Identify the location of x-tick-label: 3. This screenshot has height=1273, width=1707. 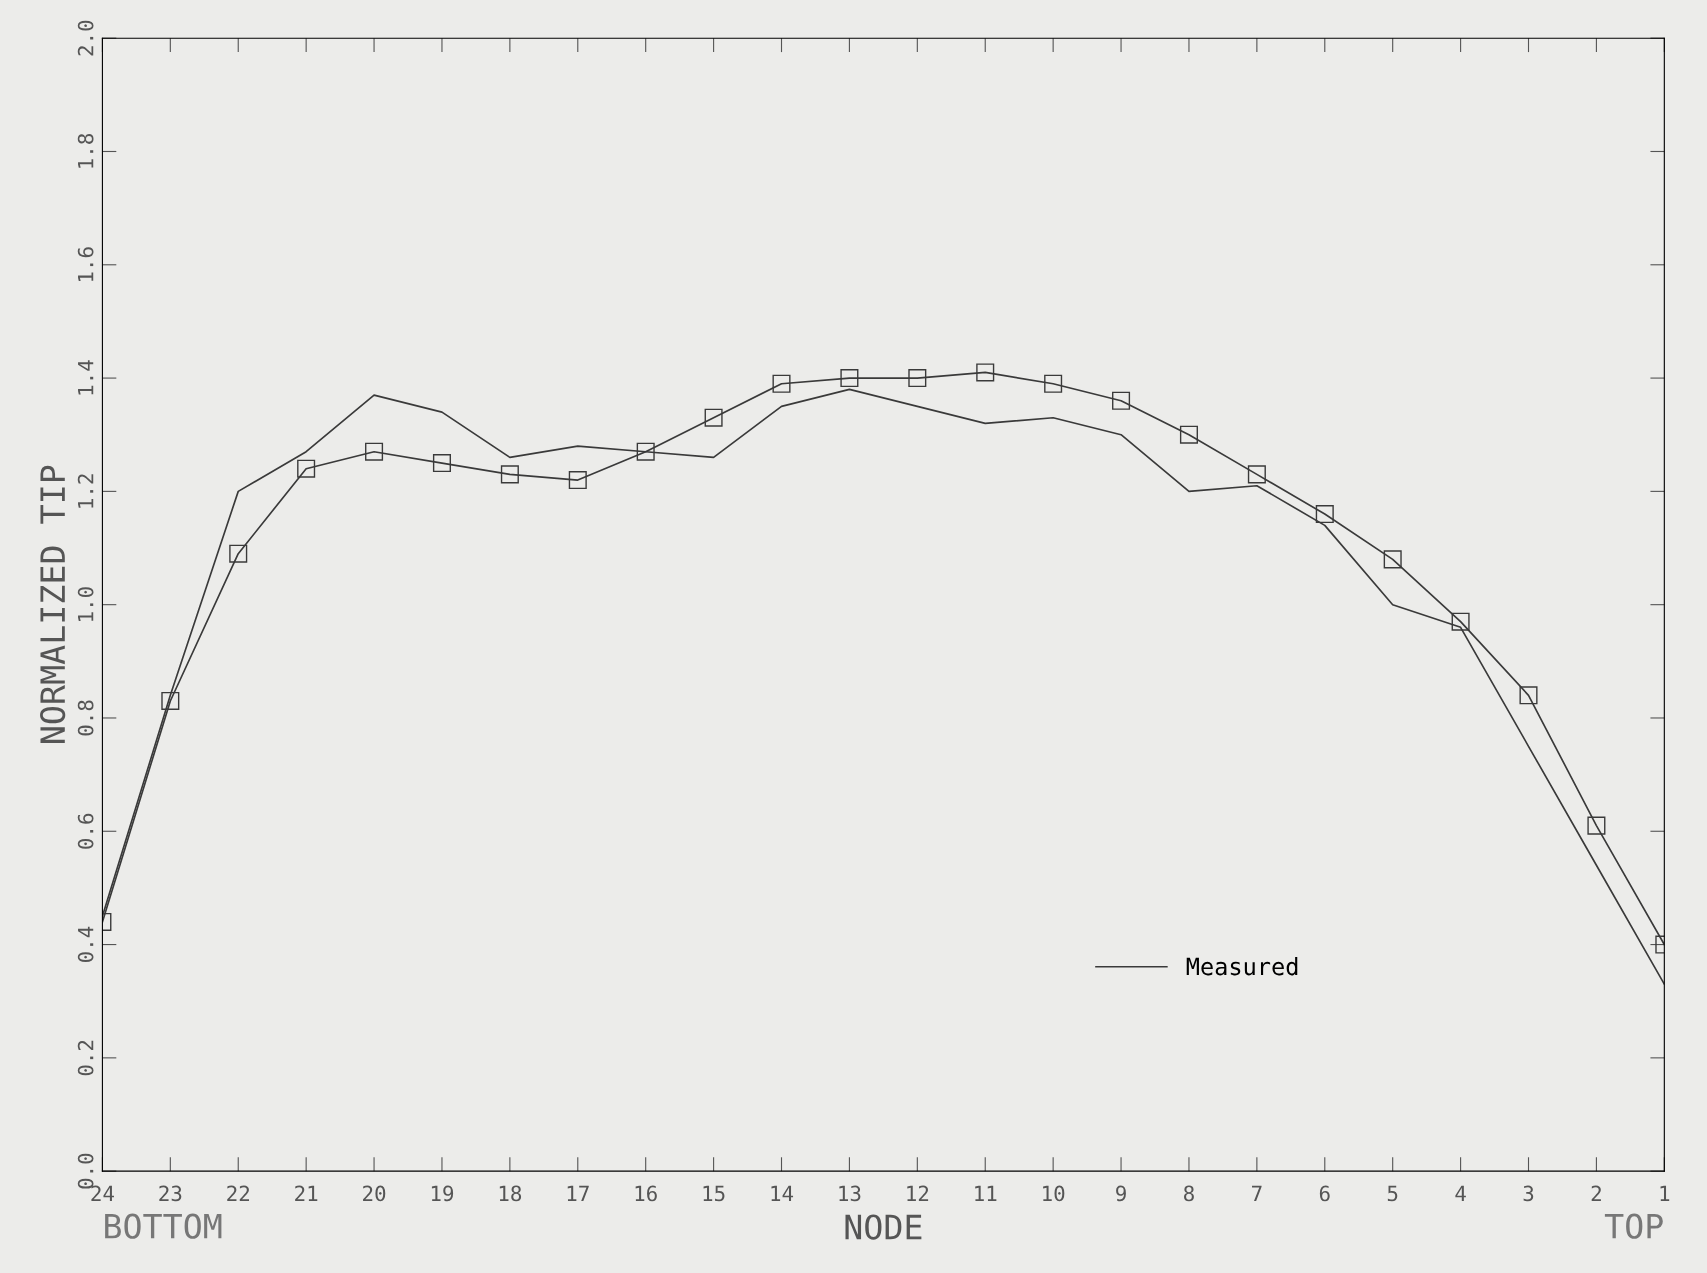
(1528, 1193).